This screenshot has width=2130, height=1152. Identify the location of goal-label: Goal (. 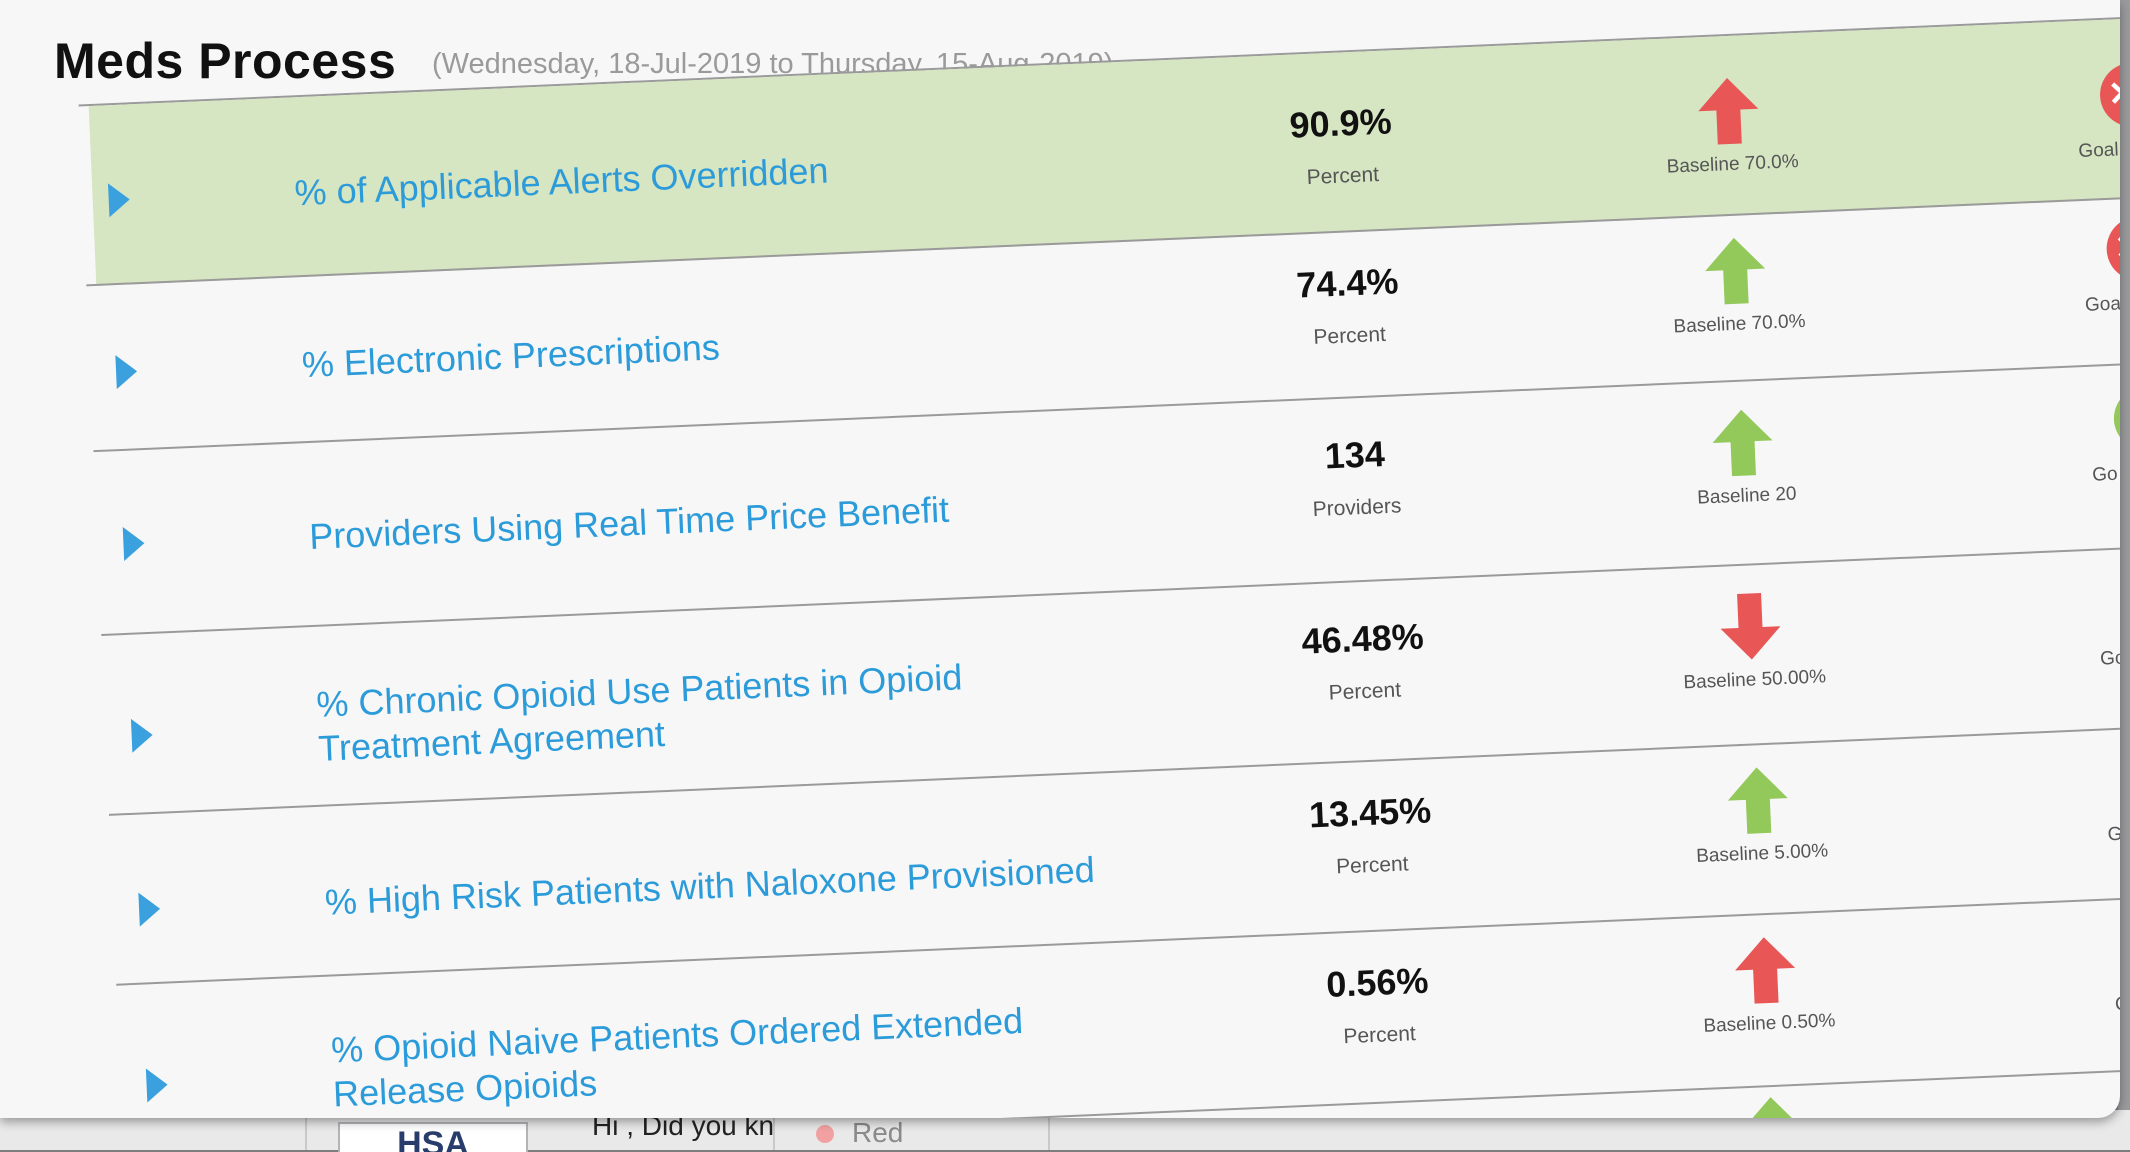
(2099, 151).